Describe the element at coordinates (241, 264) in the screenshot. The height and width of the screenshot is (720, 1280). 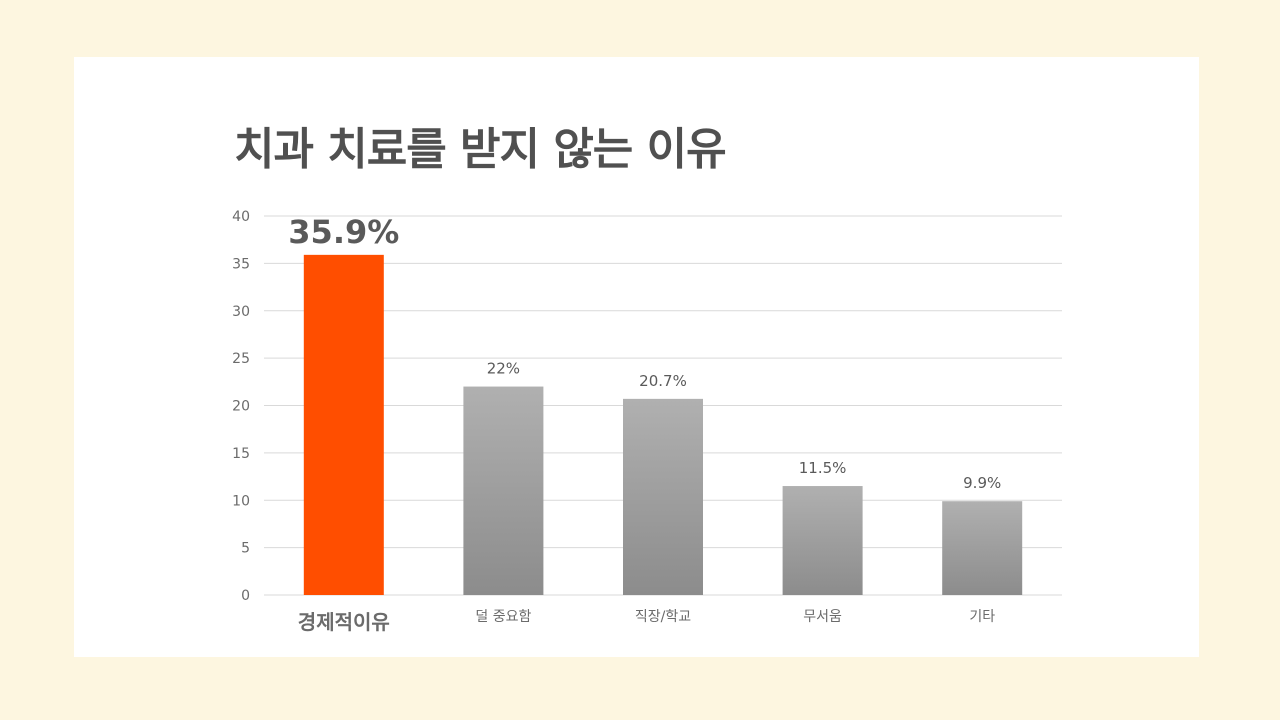
I see `y-tick-label: 35` at that location.